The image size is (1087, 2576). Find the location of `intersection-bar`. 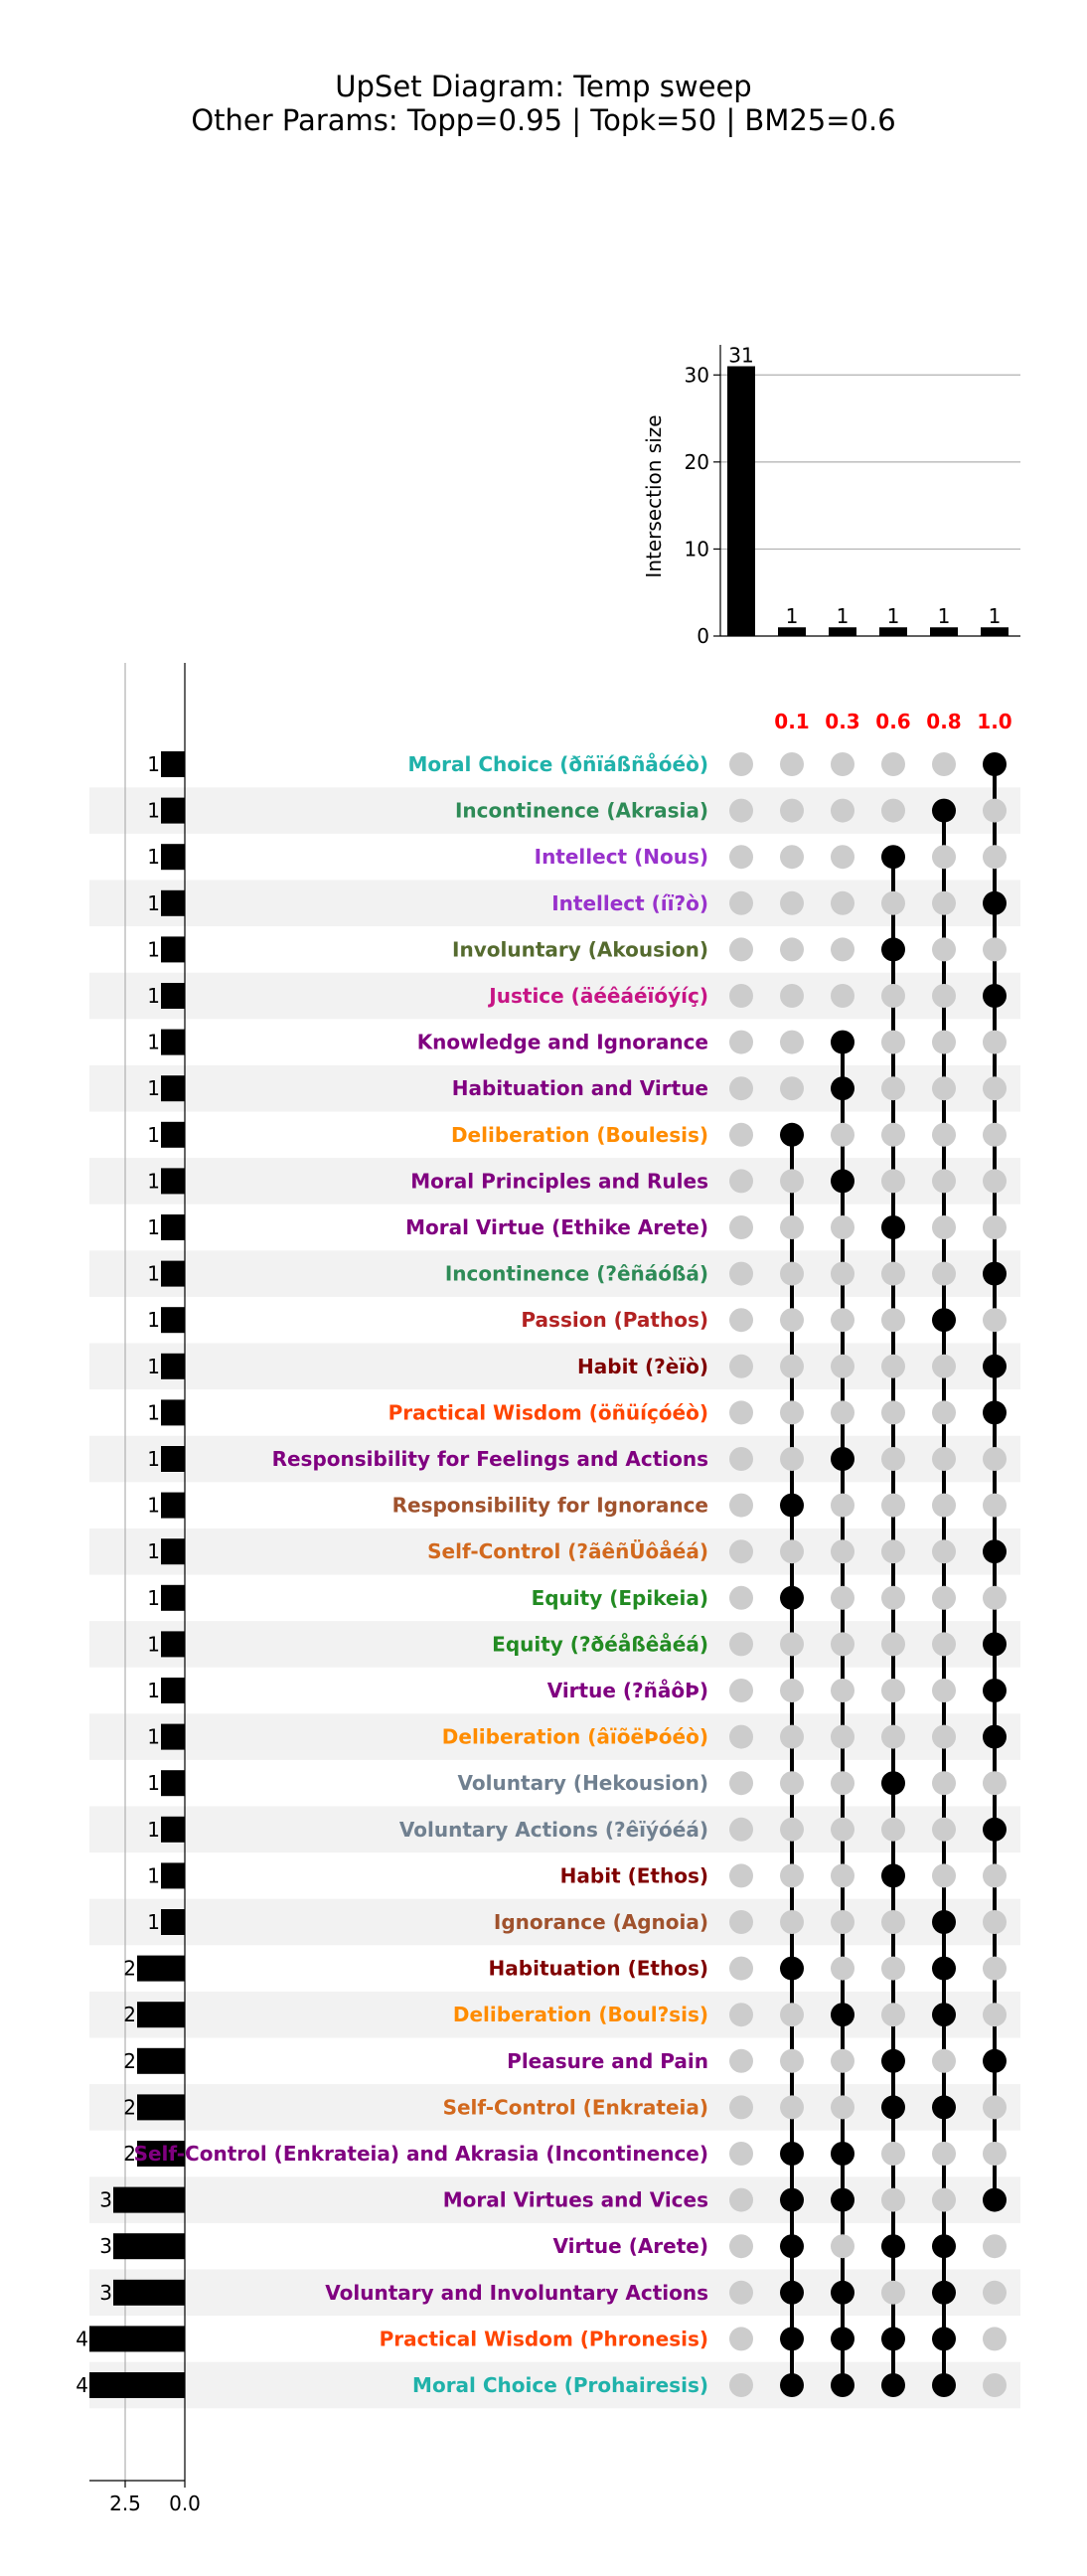

intersection-bar is located at coordinates (893, 631).